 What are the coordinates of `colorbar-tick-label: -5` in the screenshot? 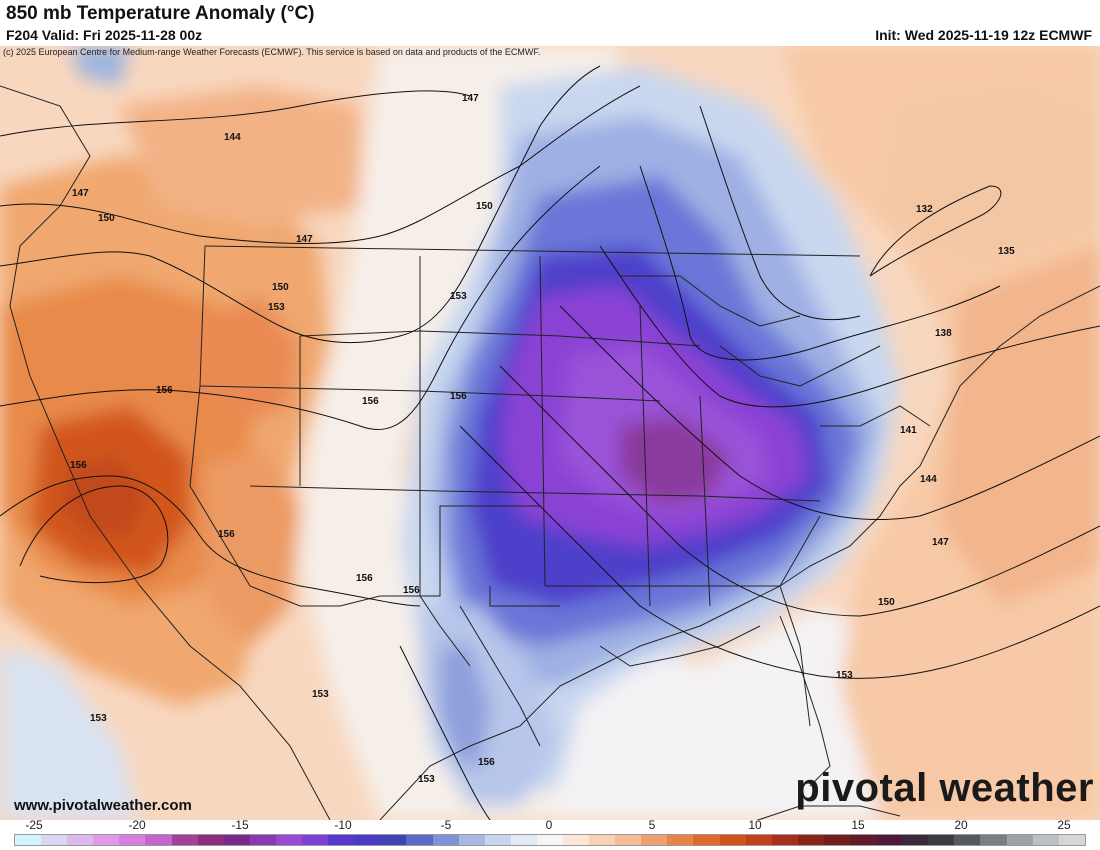 It's located at (446, 825).